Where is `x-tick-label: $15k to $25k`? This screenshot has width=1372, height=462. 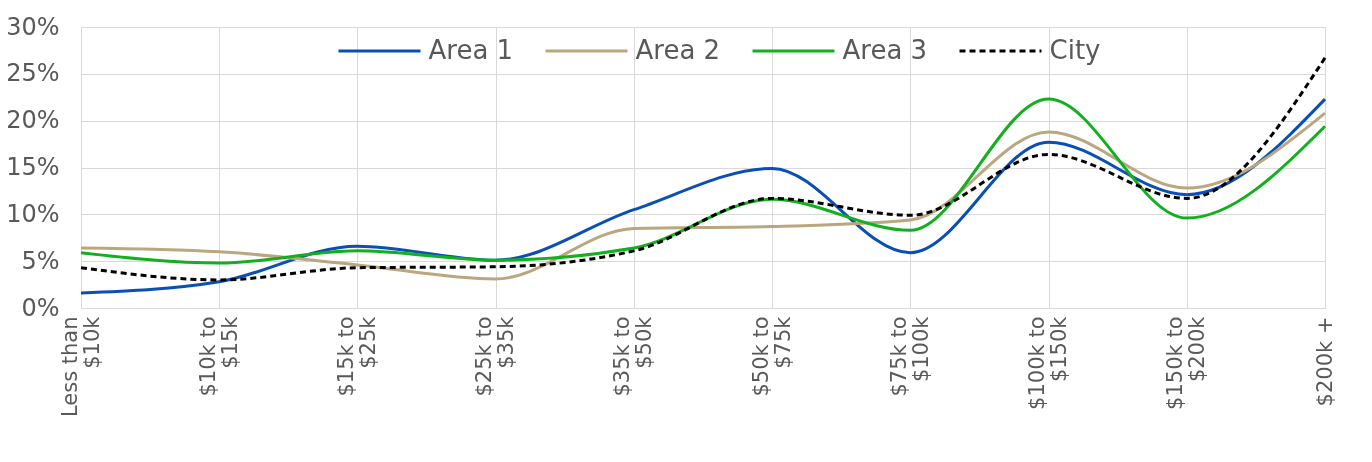 x-tick-label: $15k to $25k is located at coordinates (356, 356).